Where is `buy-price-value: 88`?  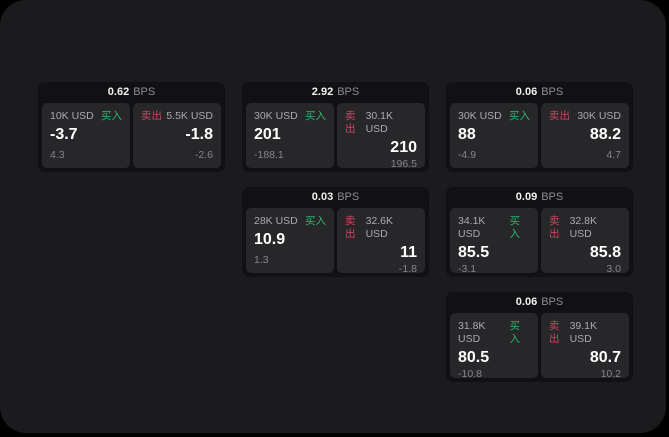
buy-price-value: 88 is located at coordinates (467, 134).